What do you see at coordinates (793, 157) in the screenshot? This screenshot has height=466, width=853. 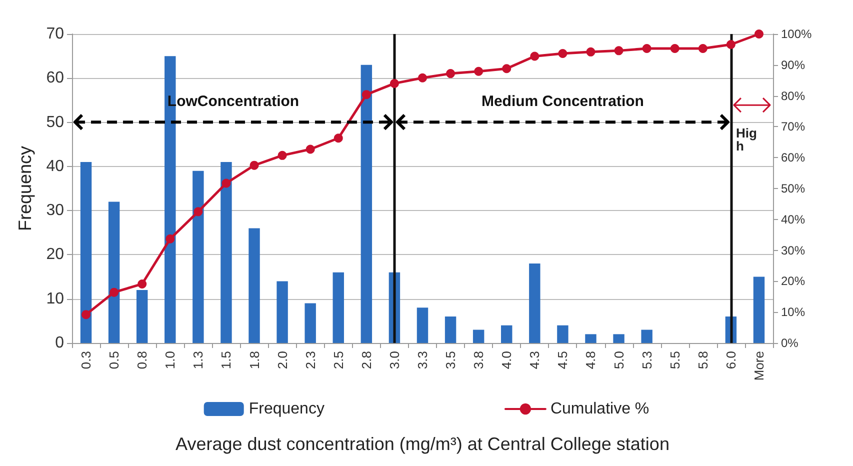 I see `y2-tick-label: 60%` at bounding box center [793, 157].